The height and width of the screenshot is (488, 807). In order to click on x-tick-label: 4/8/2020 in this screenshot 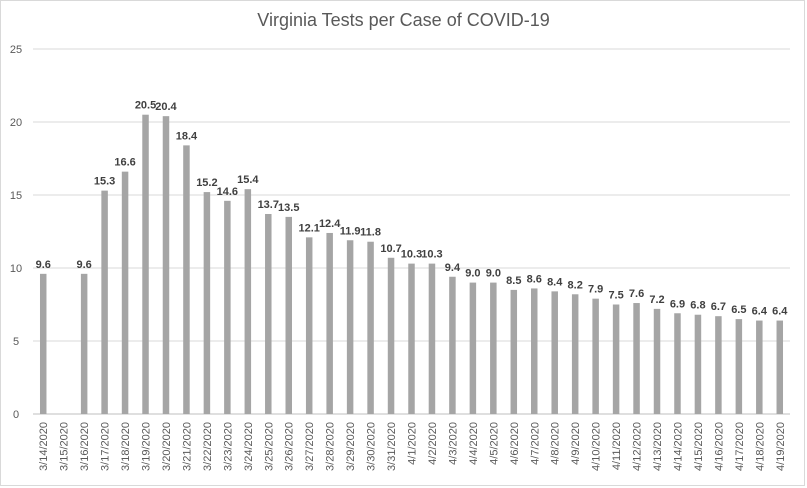, I will do `click(556, 443)`.